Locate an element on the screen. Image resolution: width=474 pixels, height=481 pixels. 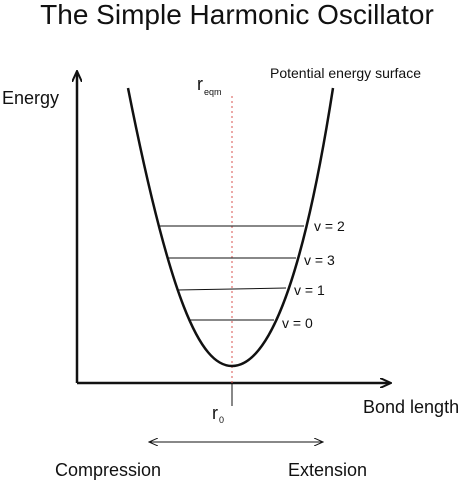
energy-level-label: v = 1 is located at coordinates (309, 290).